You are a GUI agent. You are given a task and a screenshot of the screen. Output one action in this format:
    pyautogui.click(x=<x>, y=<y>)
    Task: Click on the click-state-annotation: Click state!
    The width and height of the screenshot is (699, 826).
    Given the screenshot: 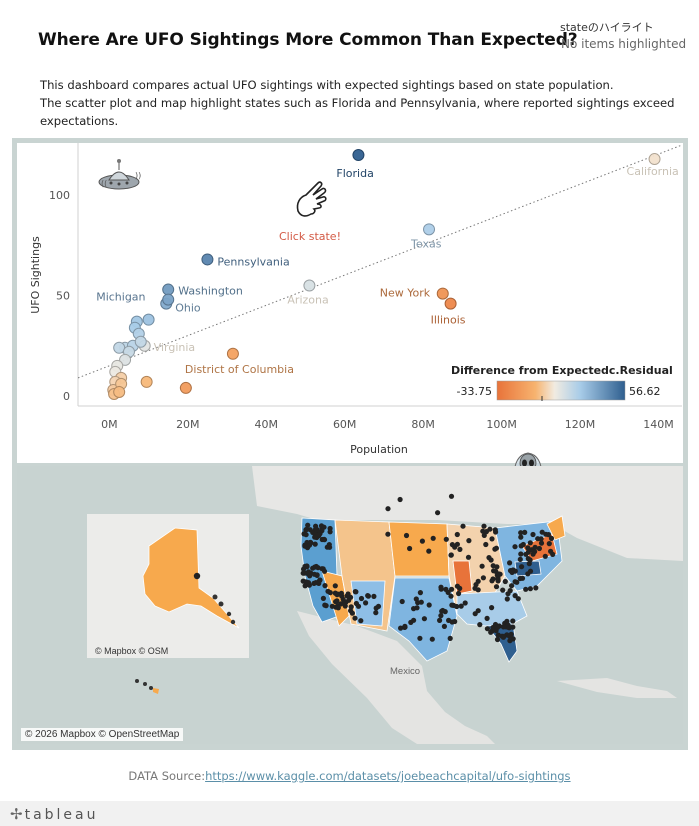 What is the action you would take?
    pyautogui.click(x=310, y=236)
    